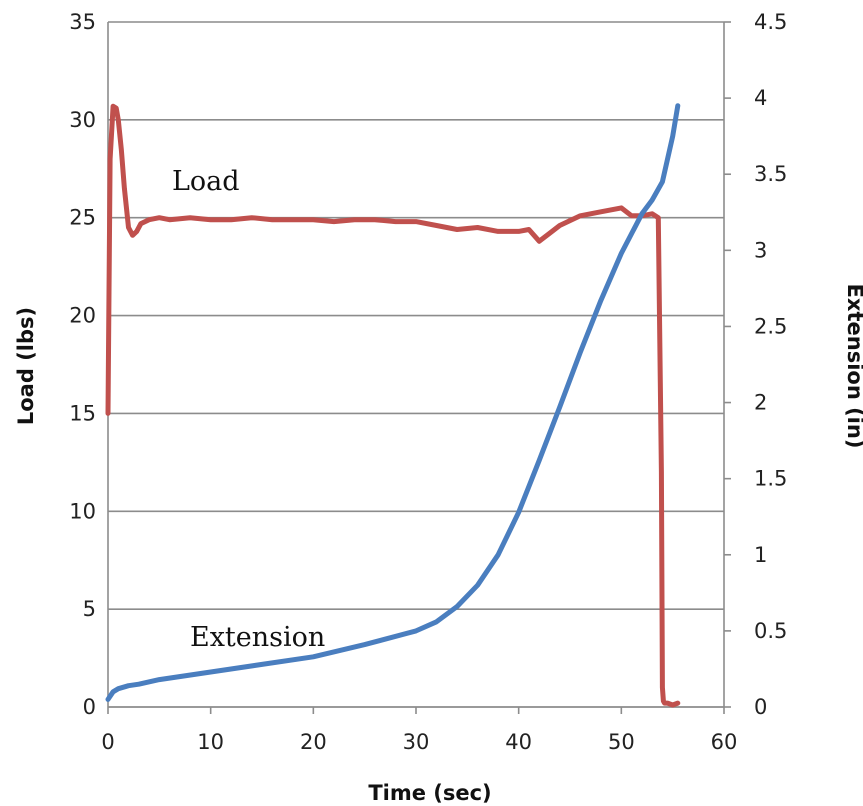 The height and width of the screenshot is (806, 863). Describe the element at coordinates (257, 637) in the screenshot. I see `series-label-extension: Extension` at that location.